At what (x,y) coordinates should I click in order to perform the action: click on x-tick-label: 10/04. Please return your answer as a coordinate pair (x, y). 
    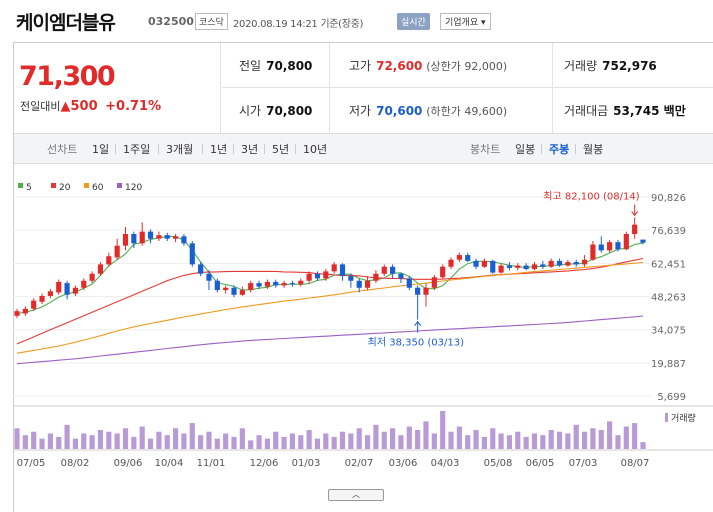
    Looking at the image, I should click on (169, 463).